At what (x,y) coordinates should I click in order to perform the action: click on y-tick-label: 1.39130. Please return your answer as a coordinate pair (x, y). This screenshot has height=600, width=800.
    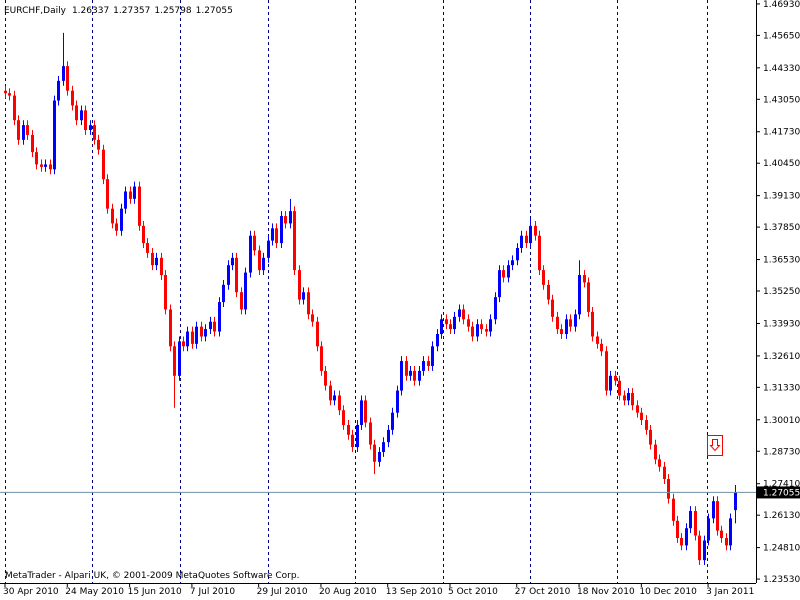
    Looking at the image, I should click on (781, 197).